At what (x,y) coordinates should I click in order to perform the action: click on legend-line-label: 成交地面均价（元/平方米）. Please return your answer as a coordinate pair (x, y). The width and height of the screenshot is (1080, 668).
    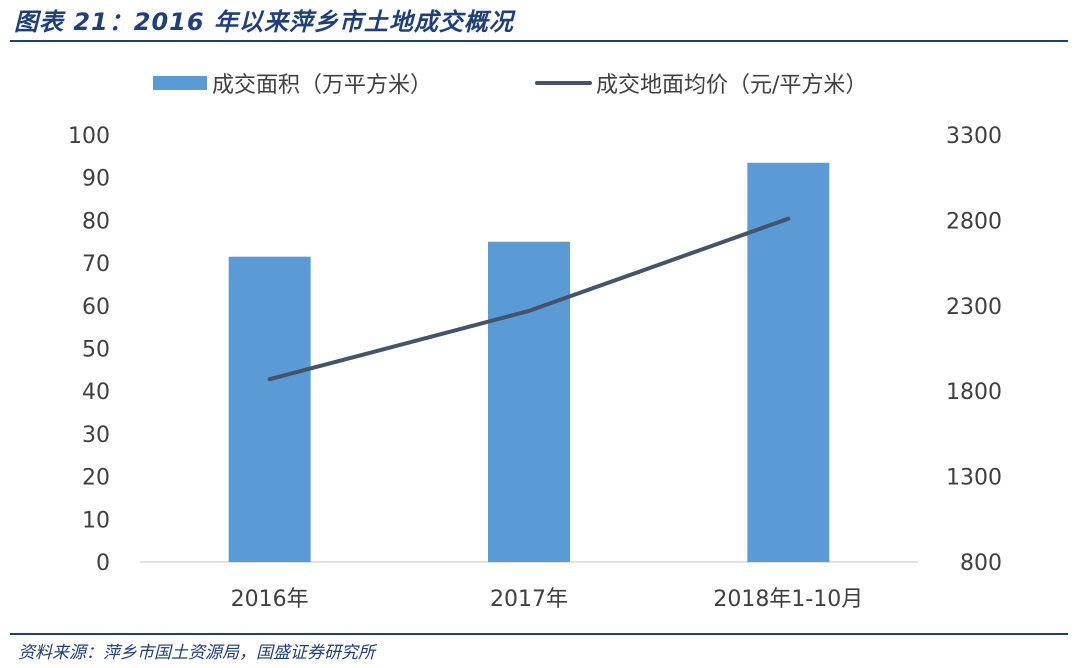
    Looking at the image, I should click on (731, 85).